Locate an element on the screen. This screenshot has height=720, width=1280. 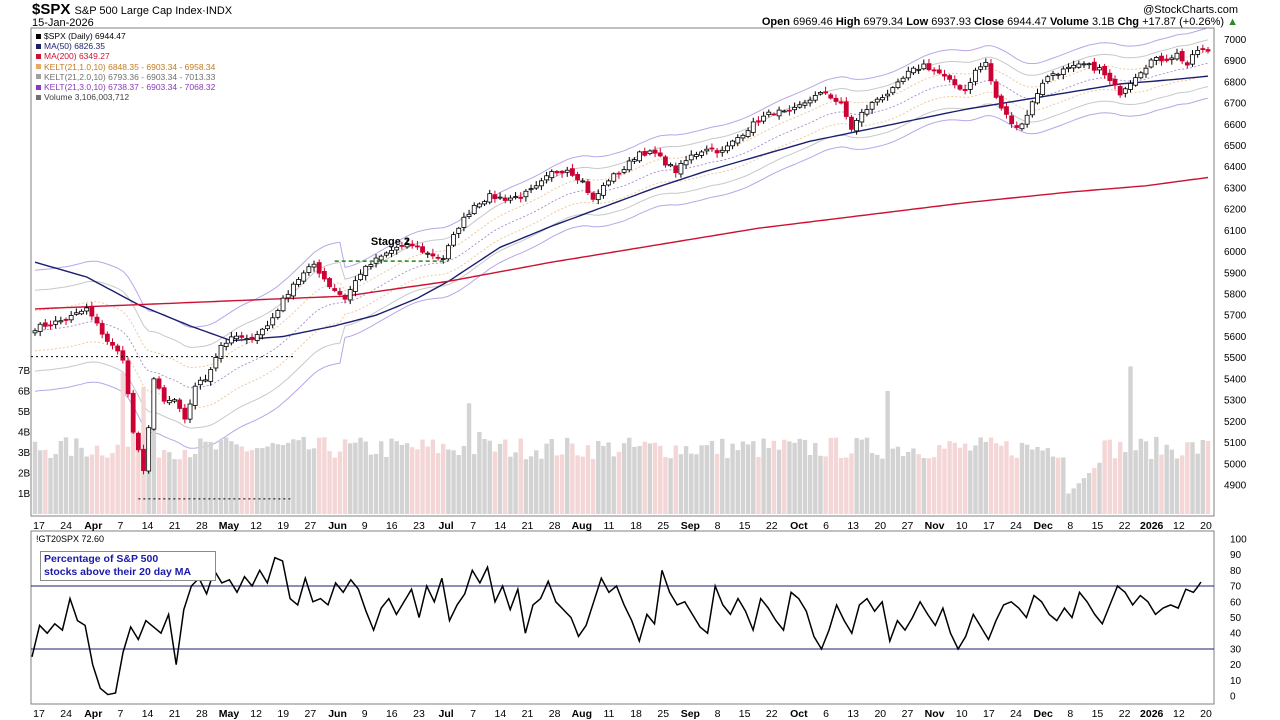
price-tick-label: 5000 is located at coordinates (1235, 464).